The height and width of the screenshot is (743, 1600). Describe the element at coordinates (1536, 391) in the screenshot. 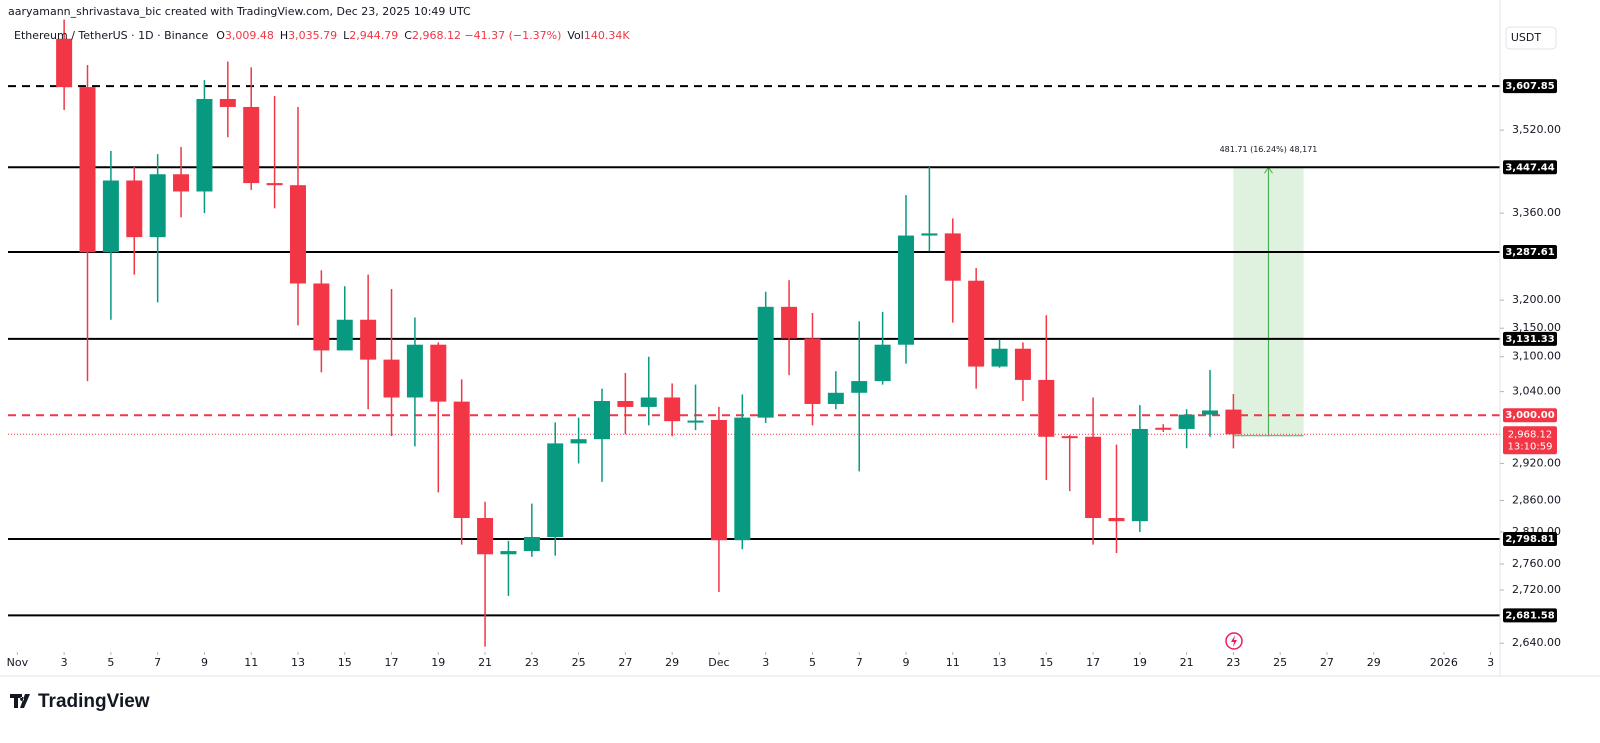

I see `y-tick-label: 3,040.00` at that location.